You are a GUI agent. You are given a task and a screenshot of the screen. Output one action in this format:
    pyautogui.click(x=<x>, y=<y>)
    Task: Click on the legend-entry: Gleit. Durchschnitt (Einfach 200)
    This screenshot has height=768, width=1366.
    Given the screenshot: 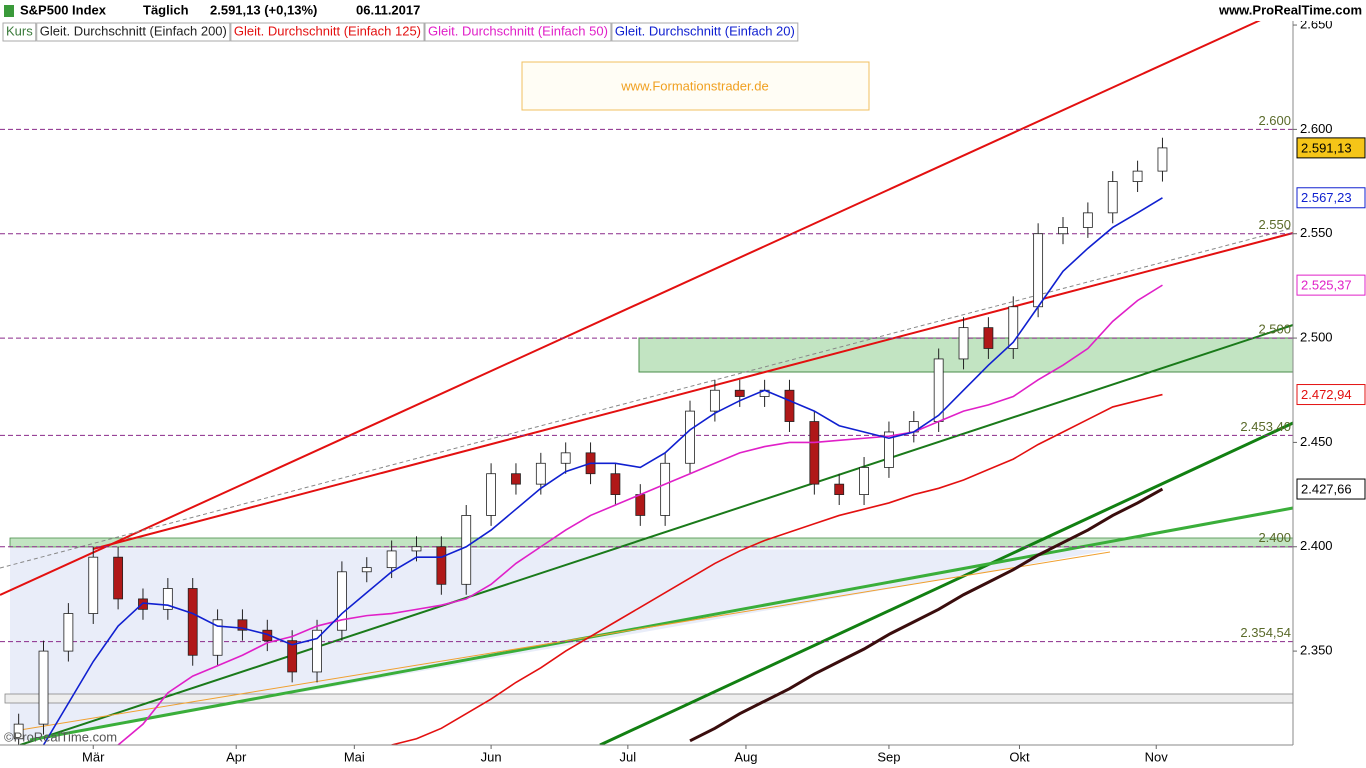 What is the action you would take?
    pyautogui.click(x=133, y=30)
    